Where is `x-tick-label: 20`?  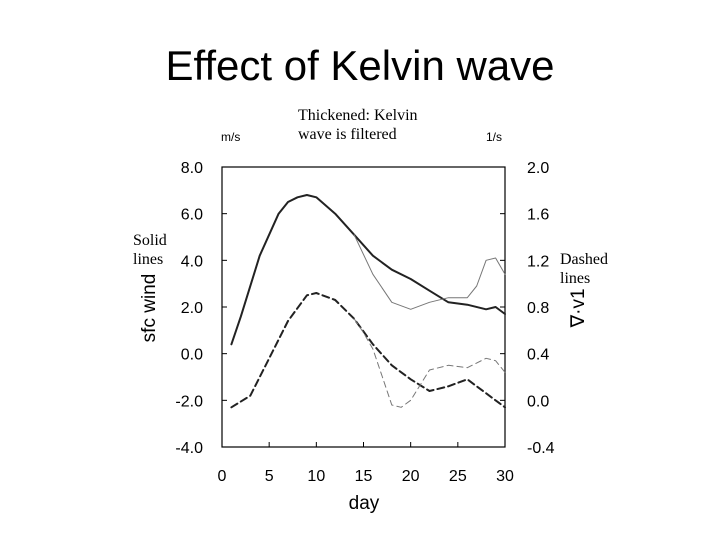 x-tick-label: 20 is located at coordinates (411, 476).